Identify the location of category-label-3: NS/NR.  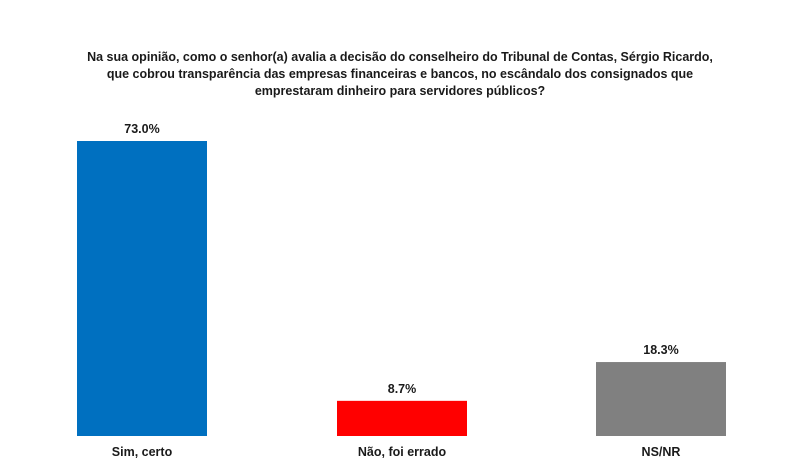
(661, 452).